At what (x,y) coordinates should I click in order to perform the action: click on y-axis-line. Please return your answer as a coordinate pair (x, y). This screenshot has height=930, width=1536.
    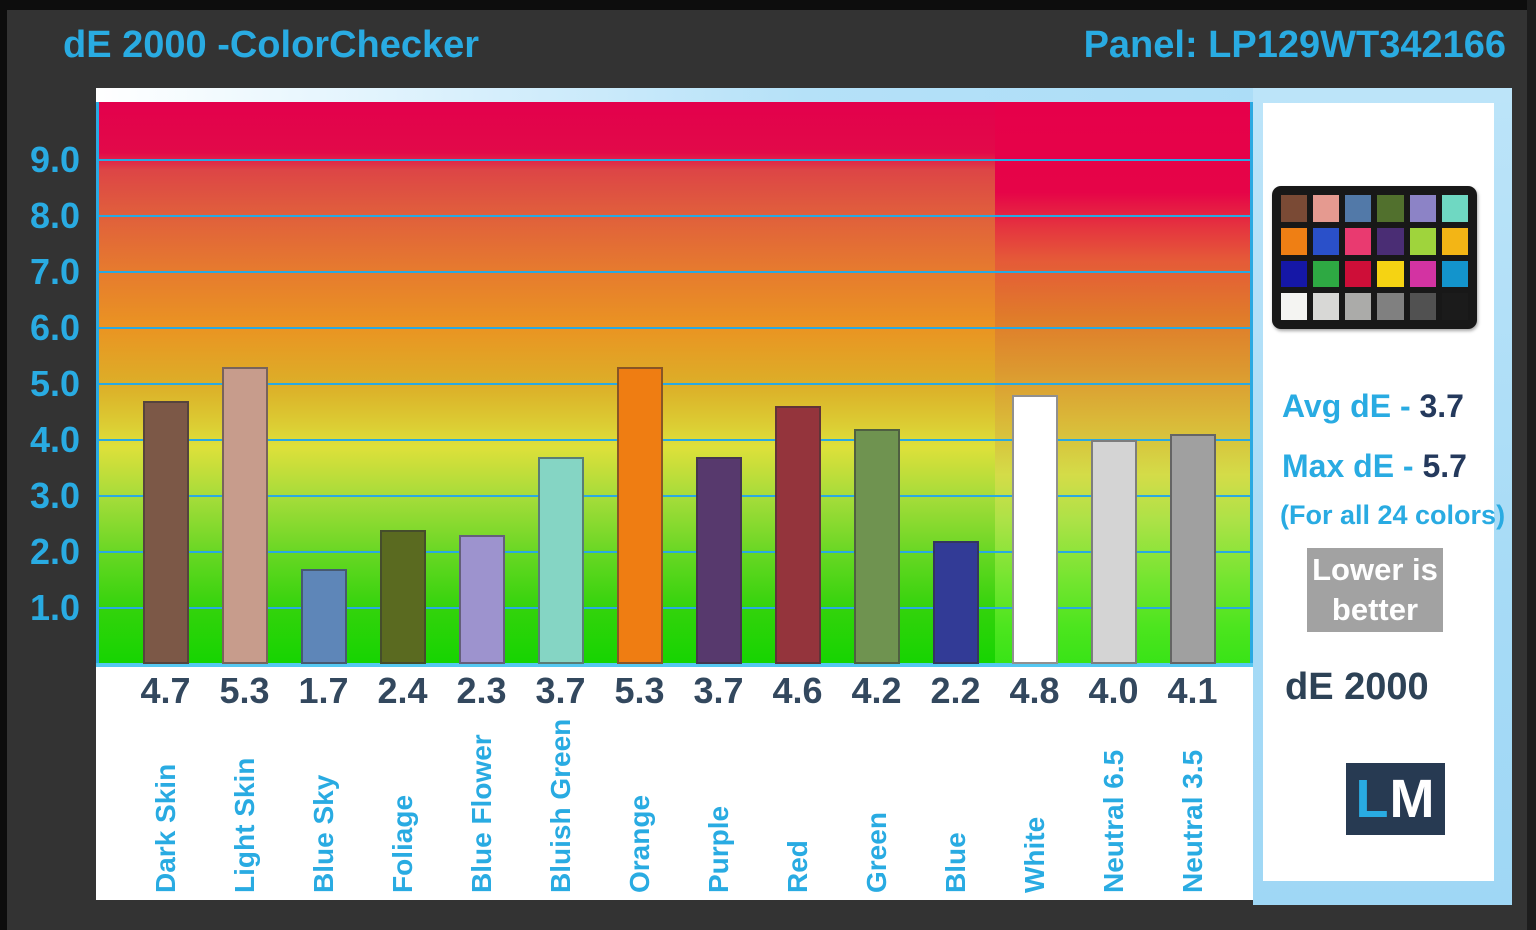
    Looking at the image, I should click on (97, 384).